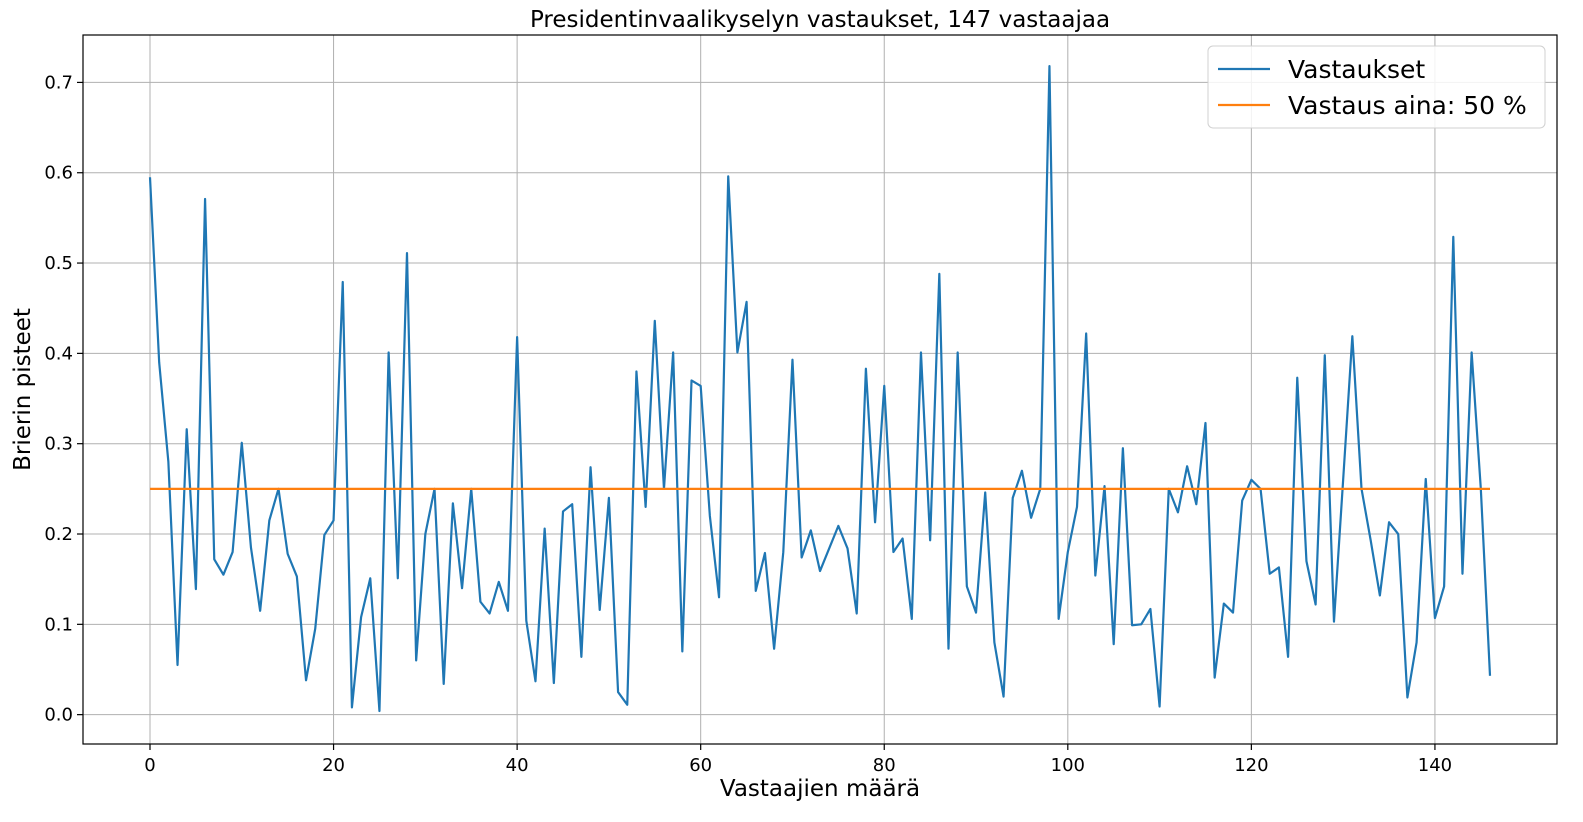  What do you see at coordinates (820, 789) in the screenshot?
I see `x-axis-label: Vastaajien määrä` at bounding box center [820, 789].